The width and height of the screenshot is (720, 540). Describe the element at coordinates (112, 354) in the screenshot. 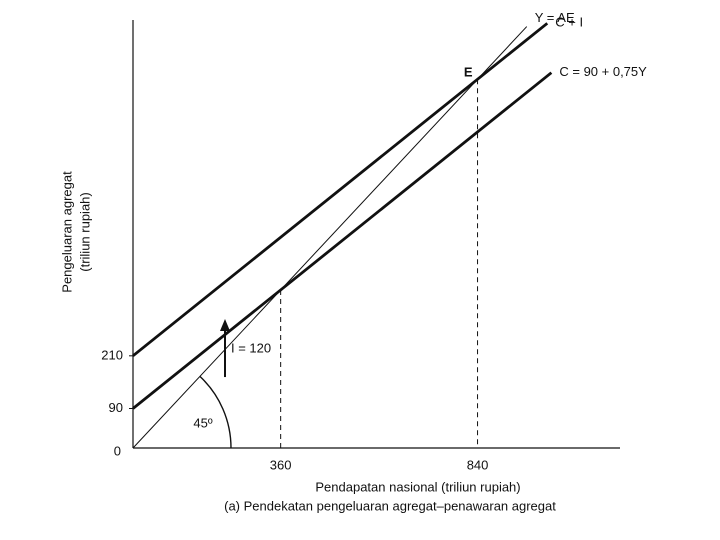

I see `y-tick-label: 210` at that location.